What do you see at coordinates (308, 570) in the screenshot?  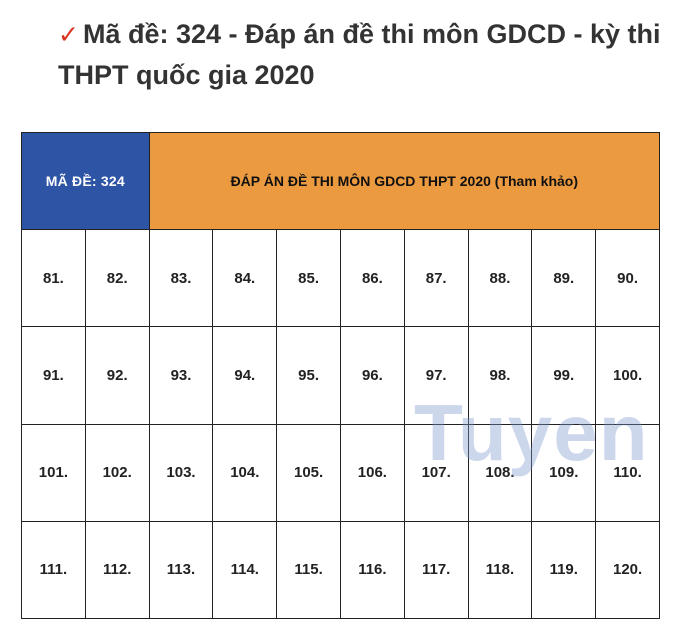 I see `question-cell: 115.` at bounding box center [308, 570].